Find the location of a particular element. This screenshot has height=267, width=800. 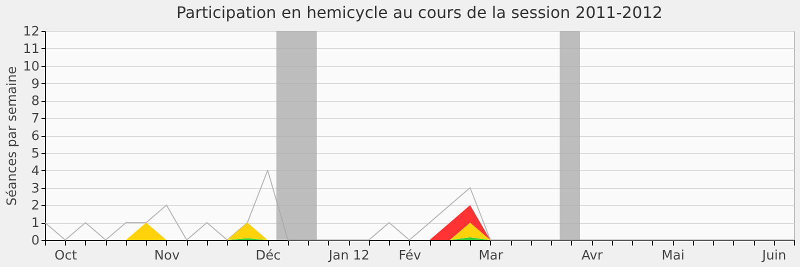

y-tick-label: 9 is located at coordinates (35, 84).